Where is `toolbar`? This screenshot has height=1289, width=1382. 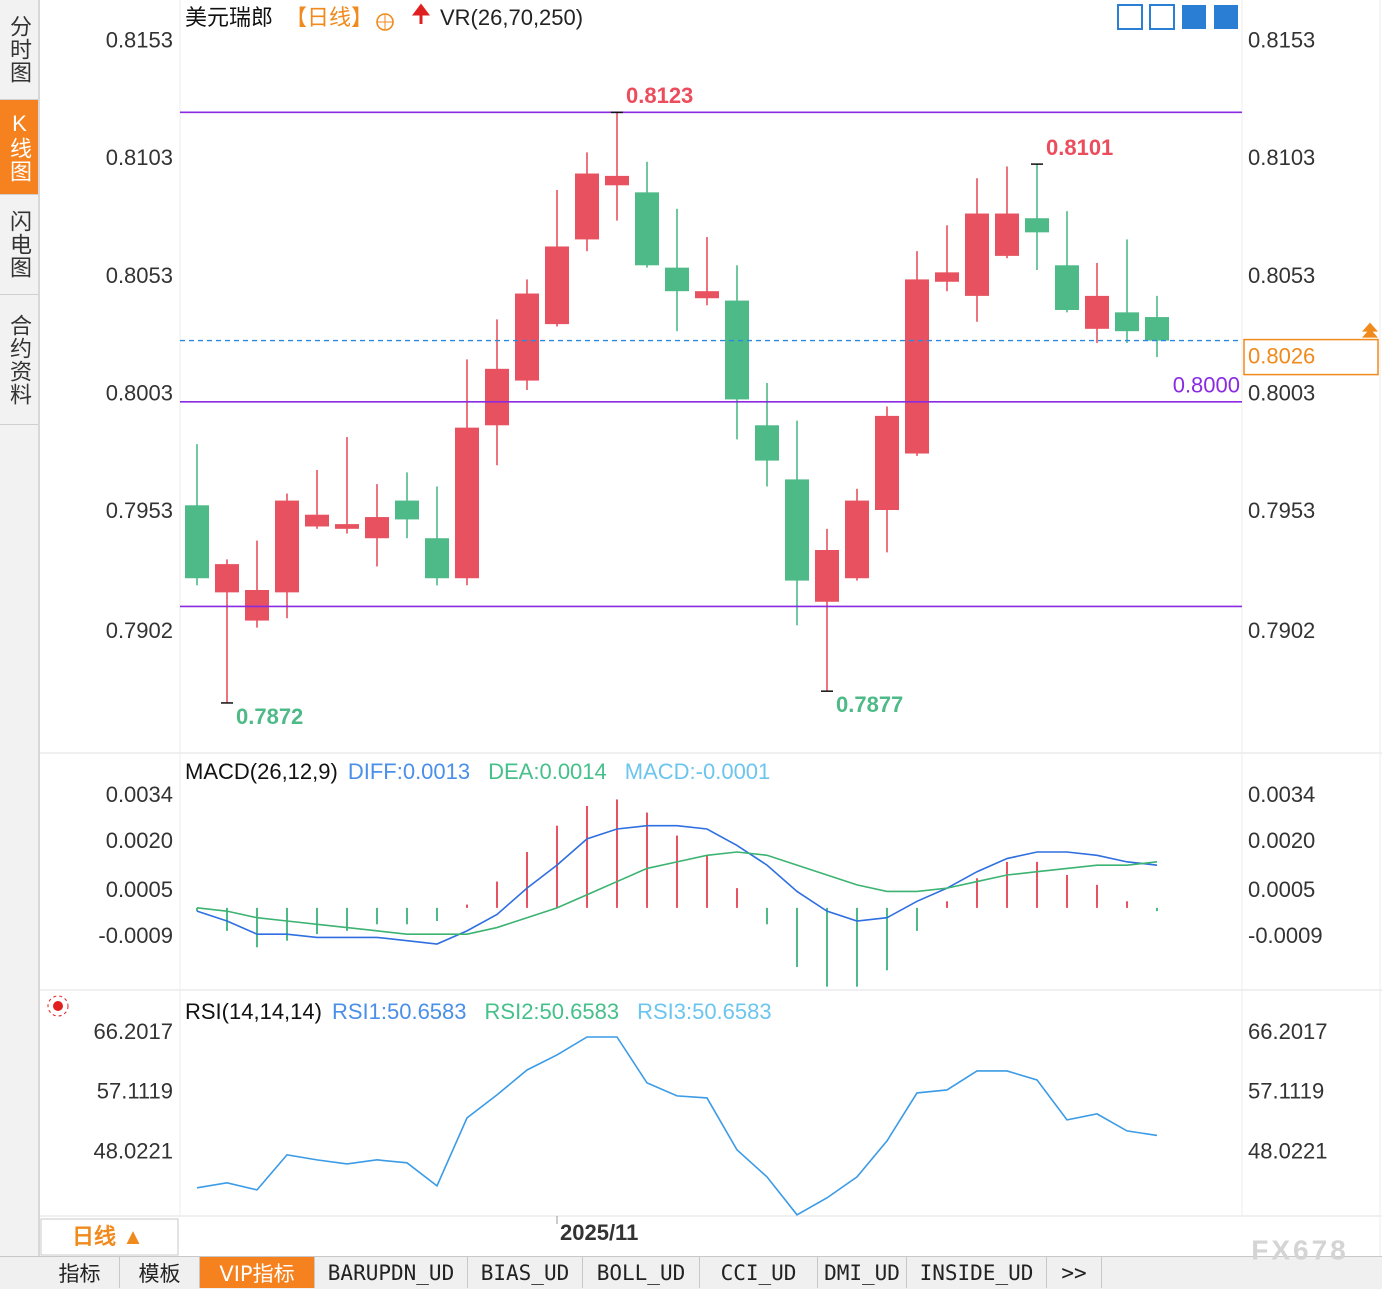
toolbar is located at coordinates (1177, 17).